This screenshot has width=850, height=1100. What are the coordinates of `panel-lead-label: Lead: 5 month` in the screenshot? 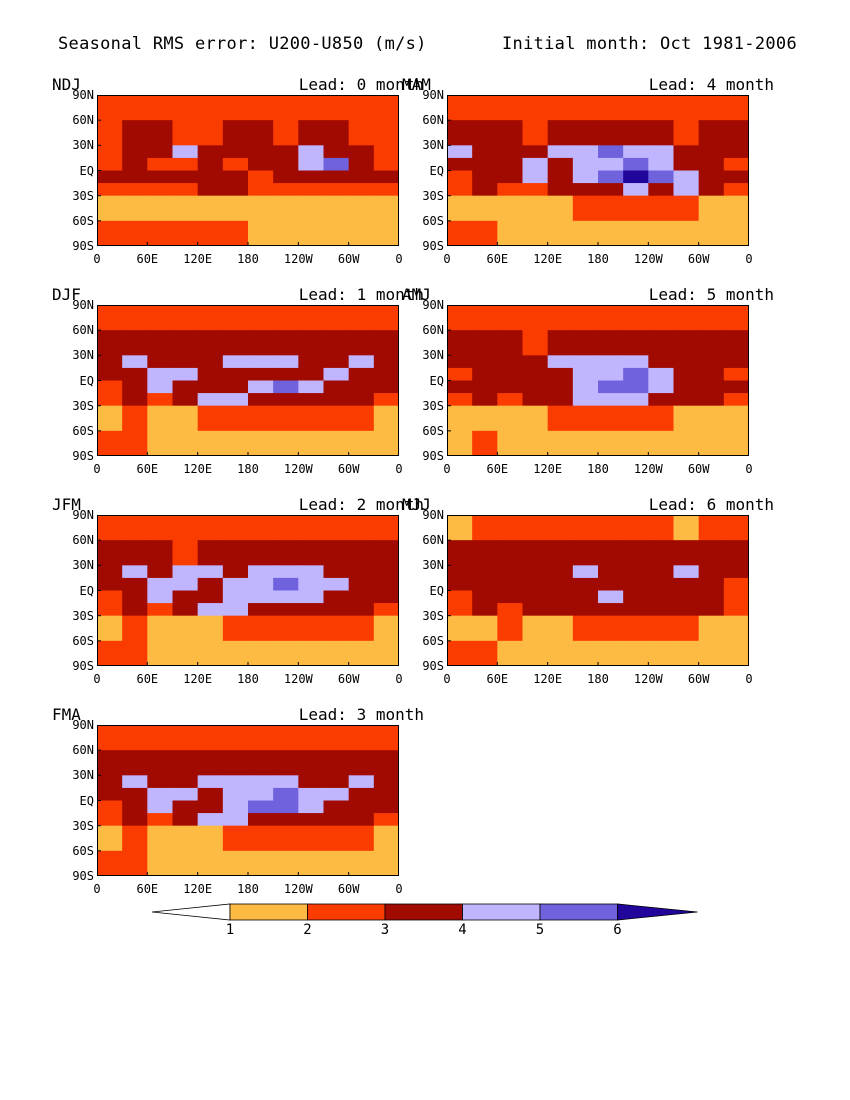 It's located at (711, 294).